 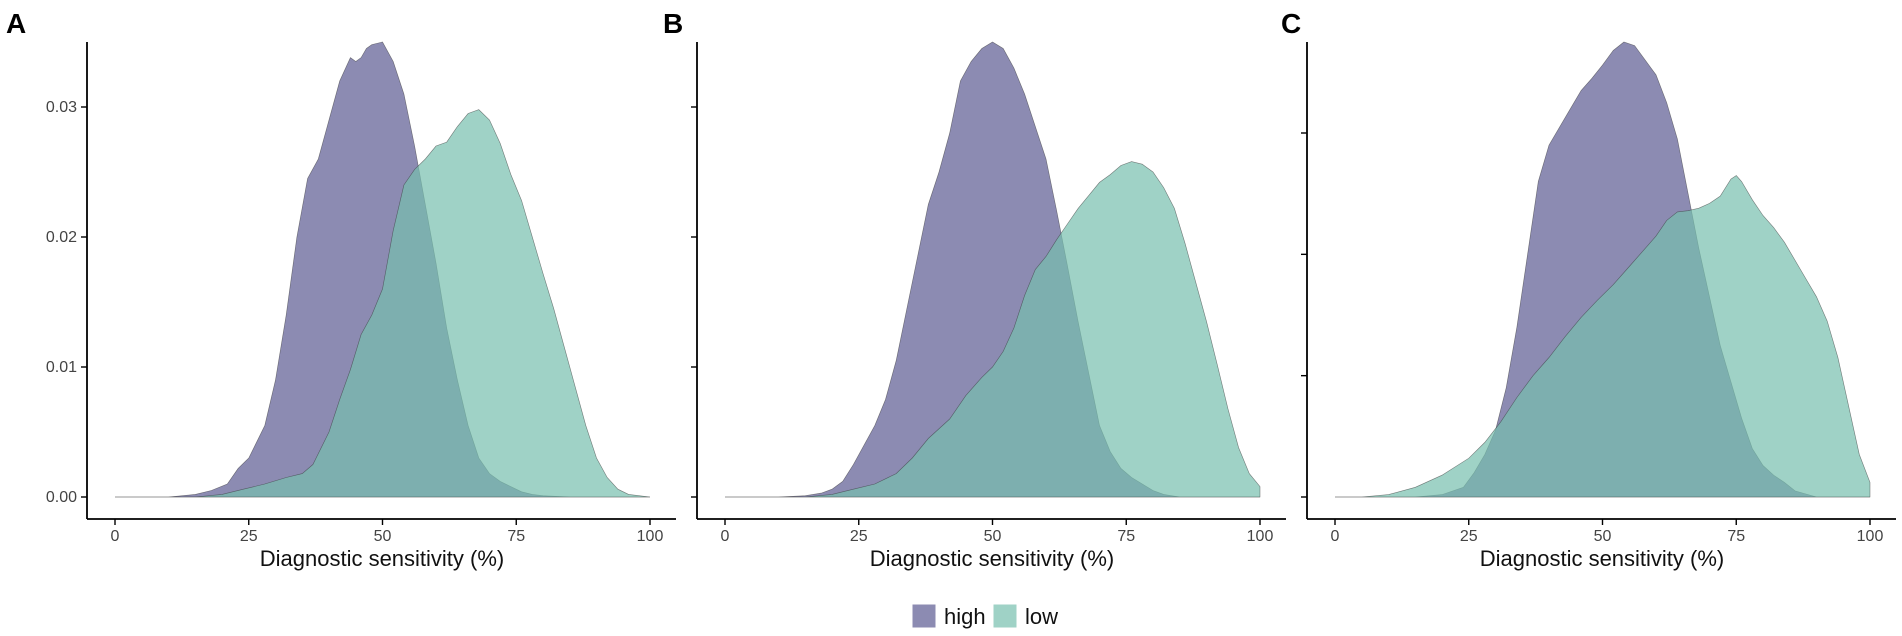 What do you see at coordinates (61, 367) in the screenshot?
I see `y-tick-label: 0.01` at bounding box center [61, 367].